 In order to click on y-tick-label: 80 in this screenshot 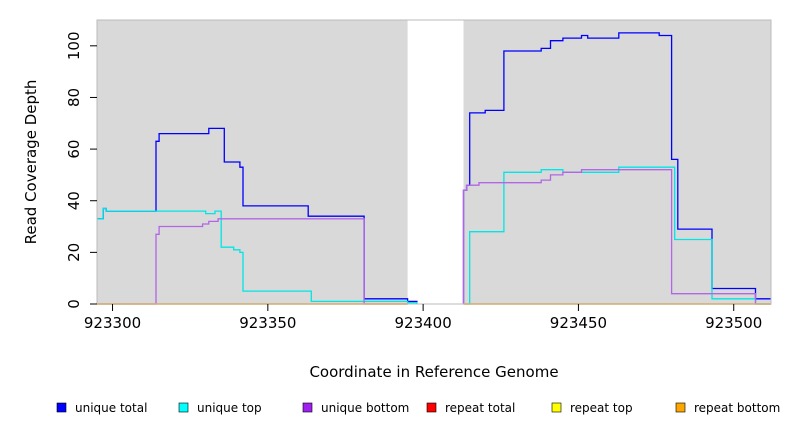, I will do `click(74, 97)`.